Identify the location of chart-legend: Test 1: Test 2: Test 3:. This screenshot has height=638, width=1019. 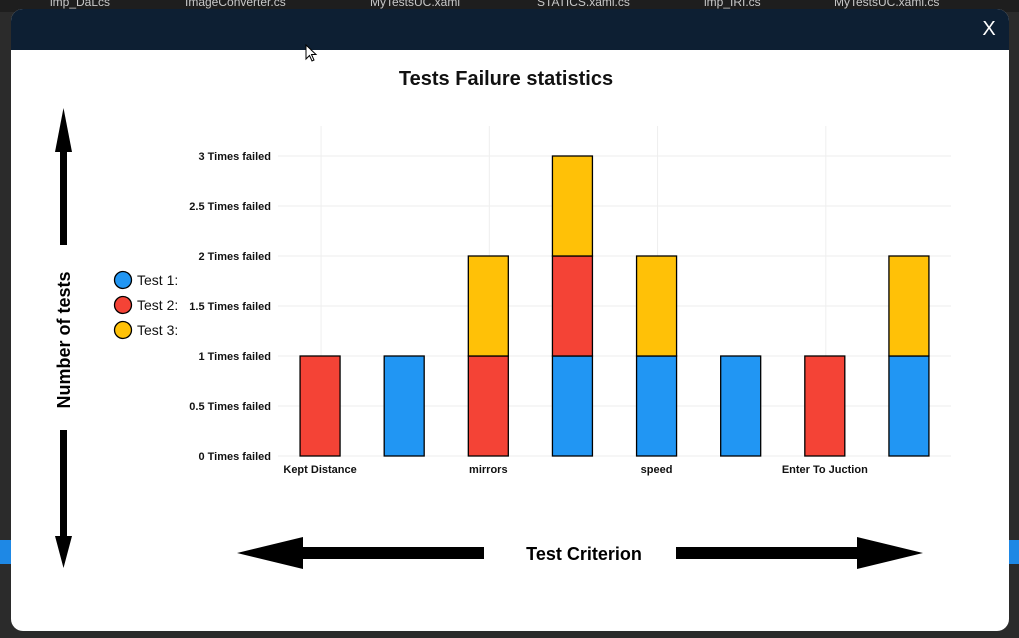
(145, 305).